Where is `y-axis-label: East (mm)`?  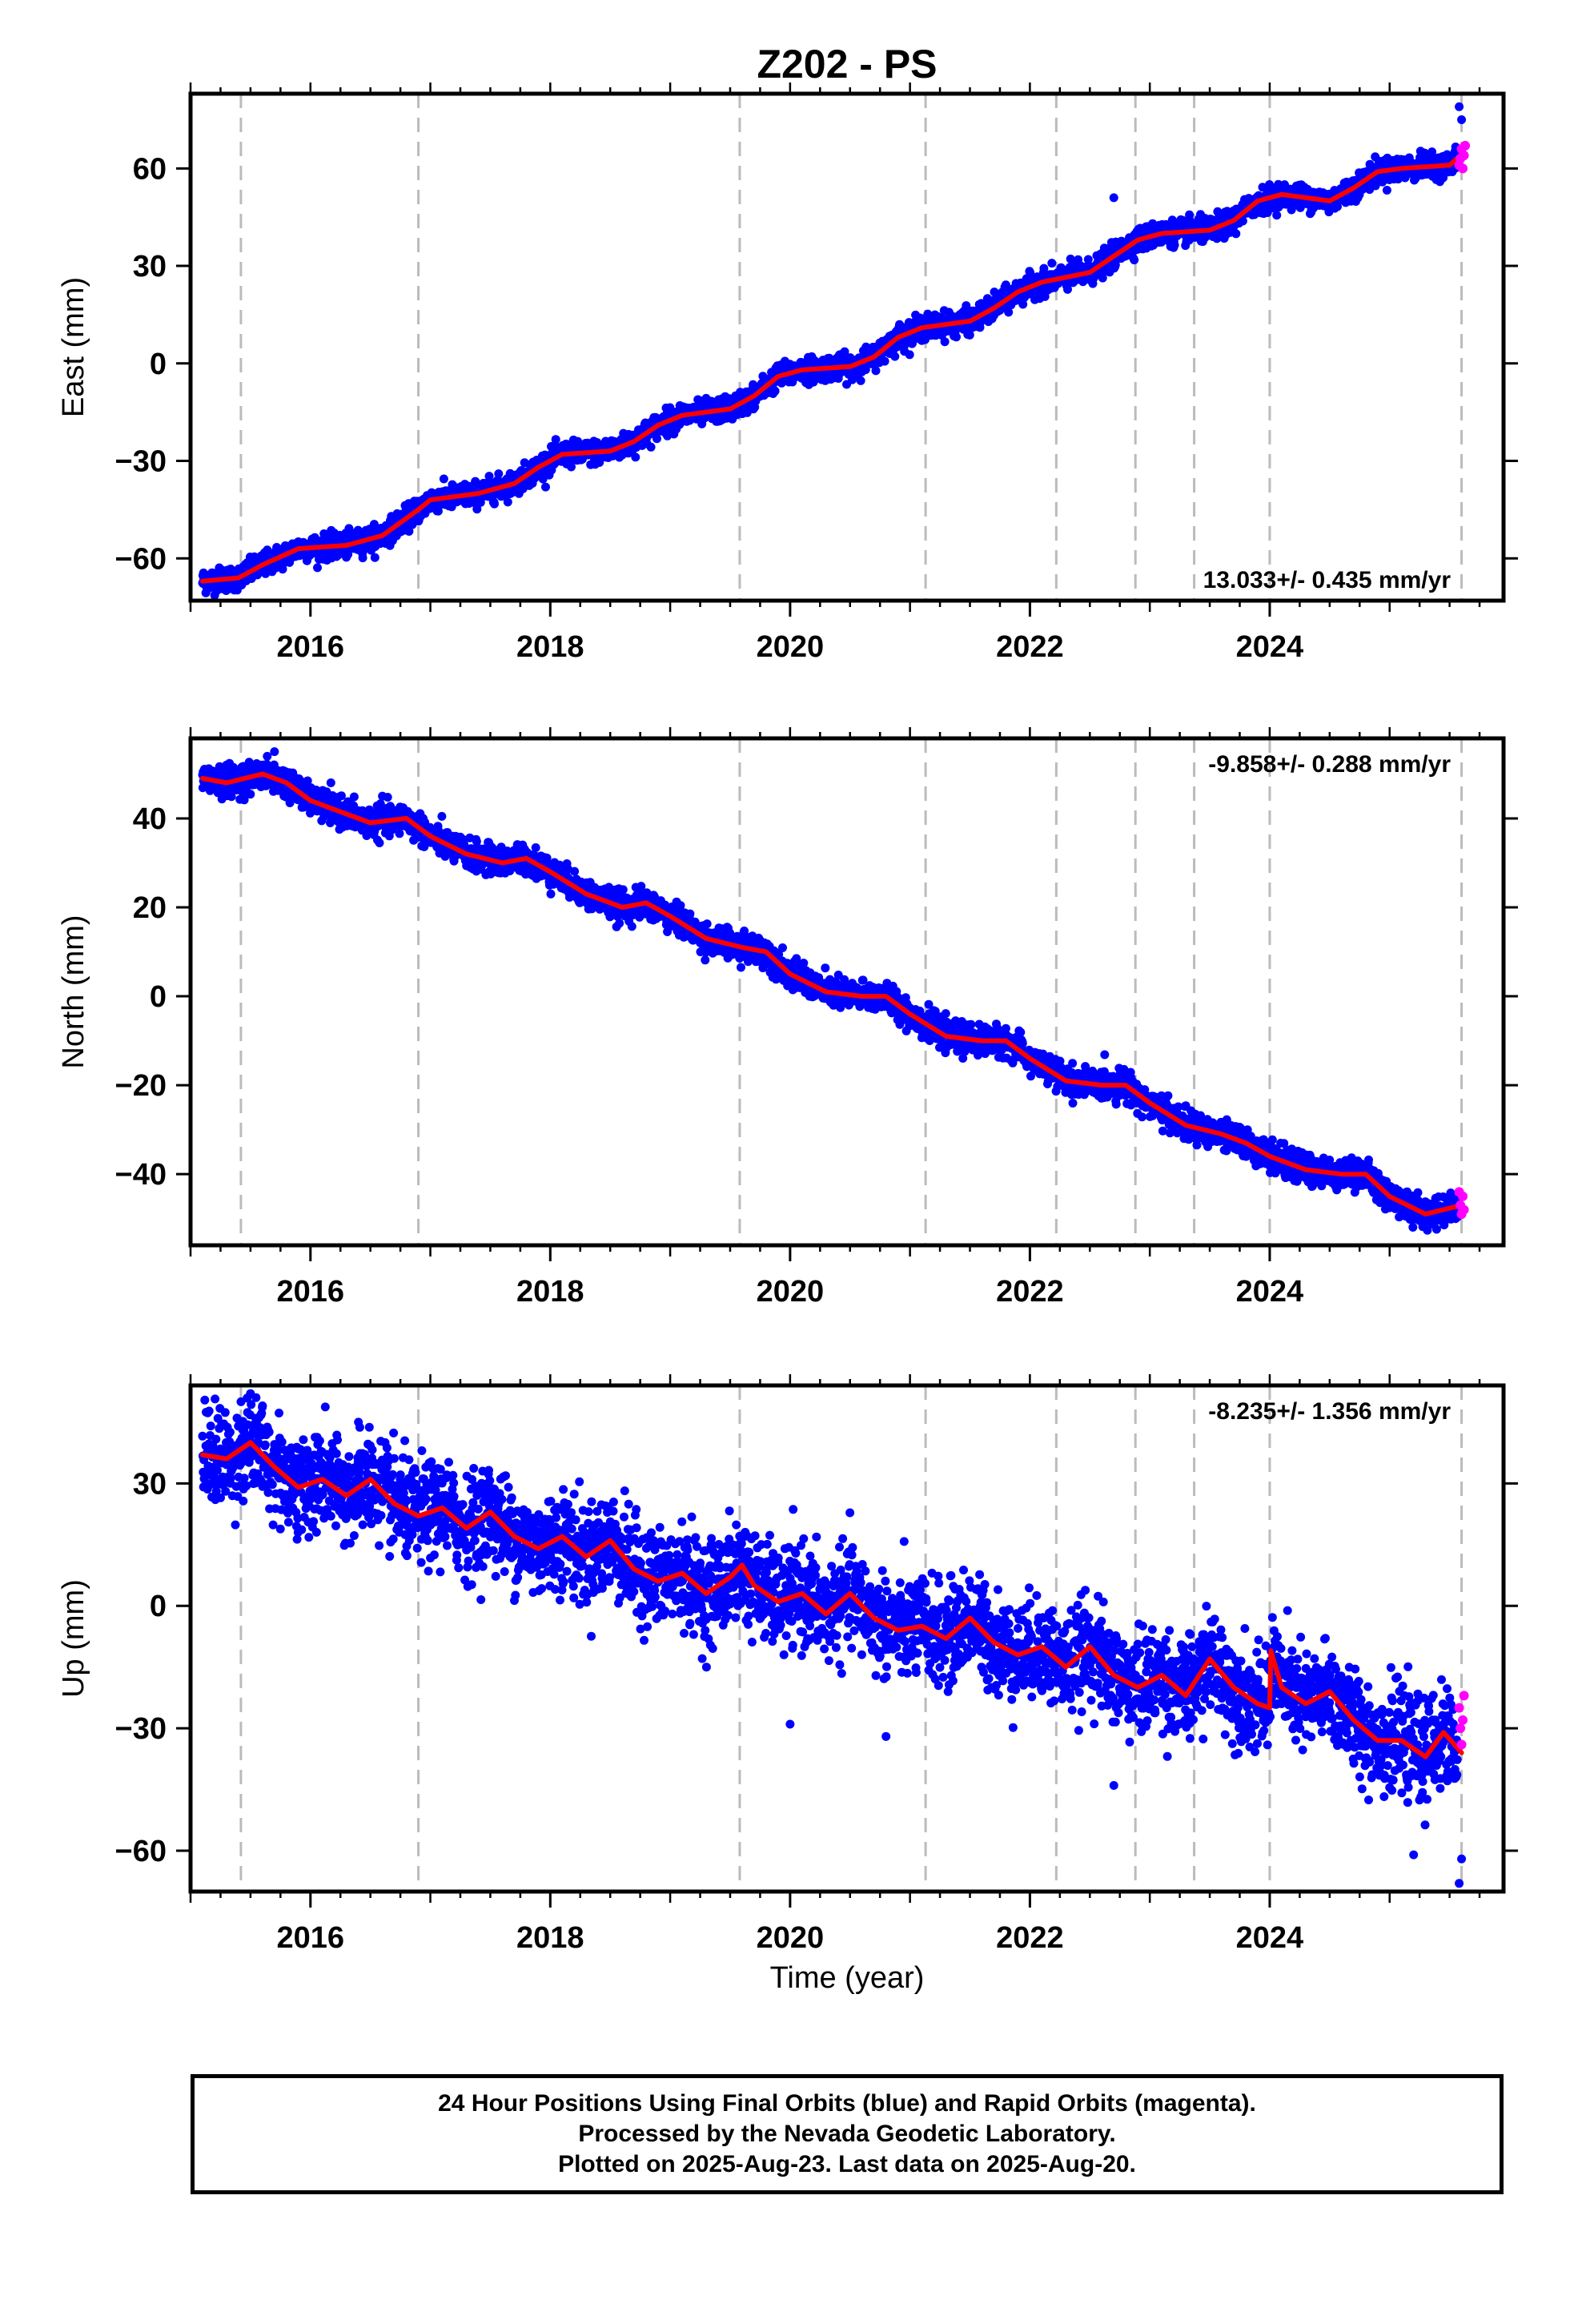 y-axis-label: East (mm) is located at coordinates (74, 347).